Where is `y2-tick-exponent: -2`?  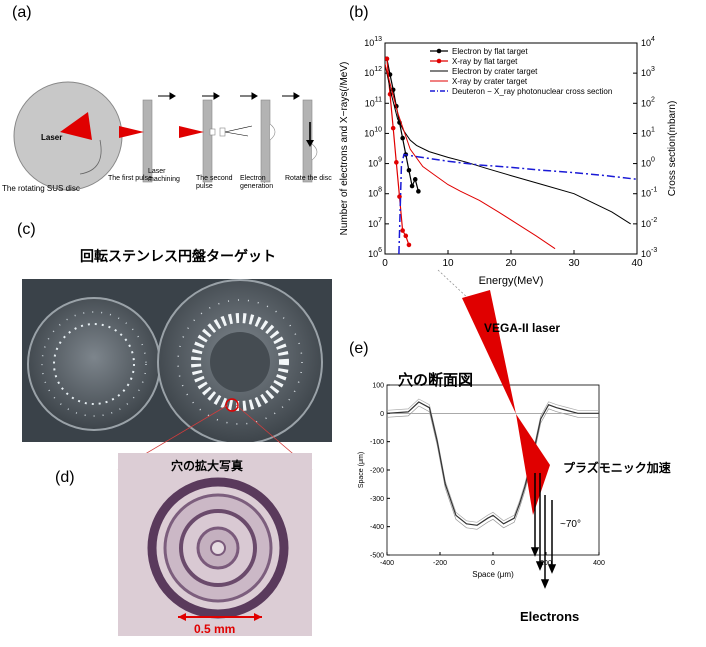 y2-tick-exponent: -2 is located at coordinates (654, 220).